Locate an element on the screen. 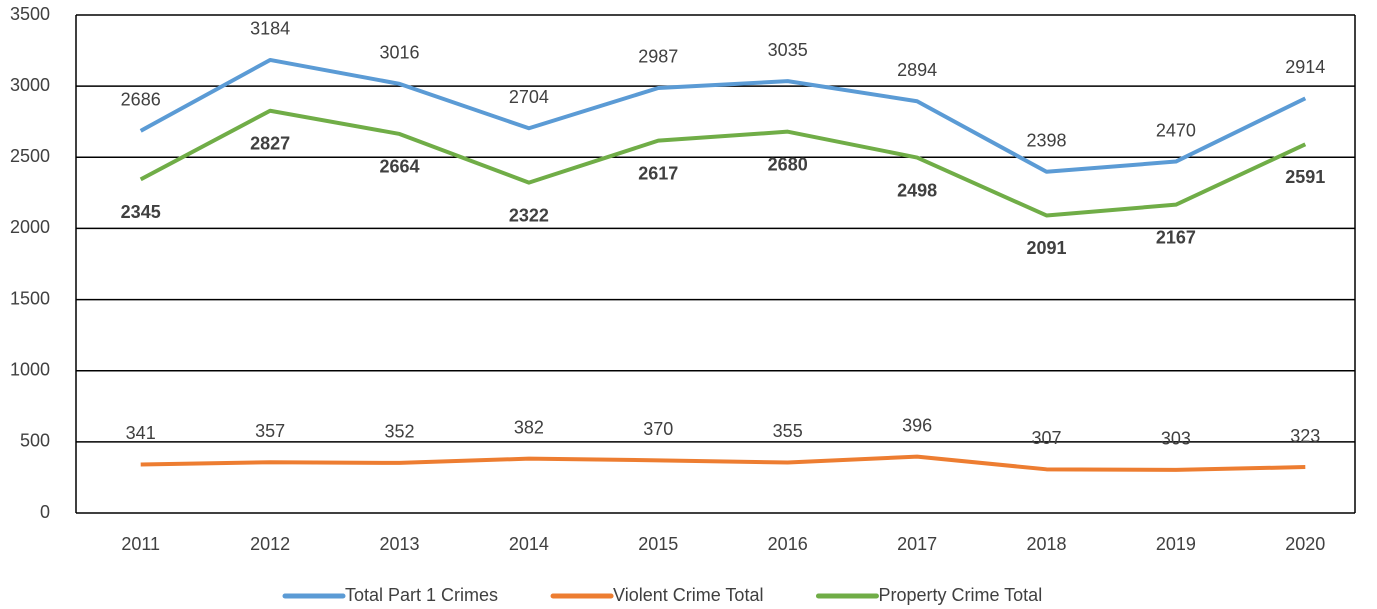 The width and height of the screenshot is (1377, 609). x-tick-label: 2011 is located at coordinates (140, 544).